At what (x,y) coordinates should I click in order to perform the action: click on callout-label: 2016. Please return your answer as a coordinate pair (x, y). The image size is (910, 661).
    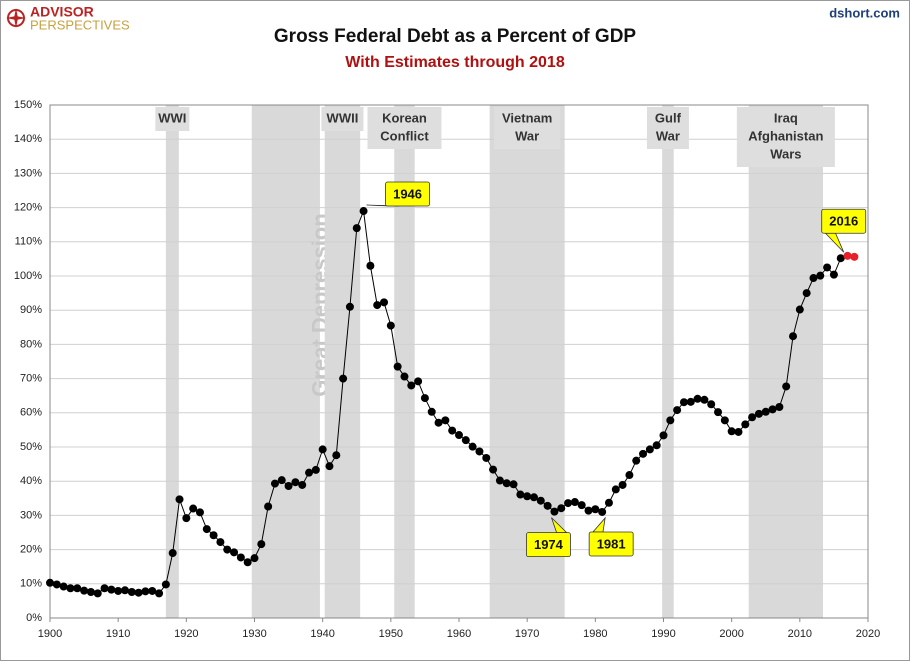
    Looking at the image, I should click on (843, 221).